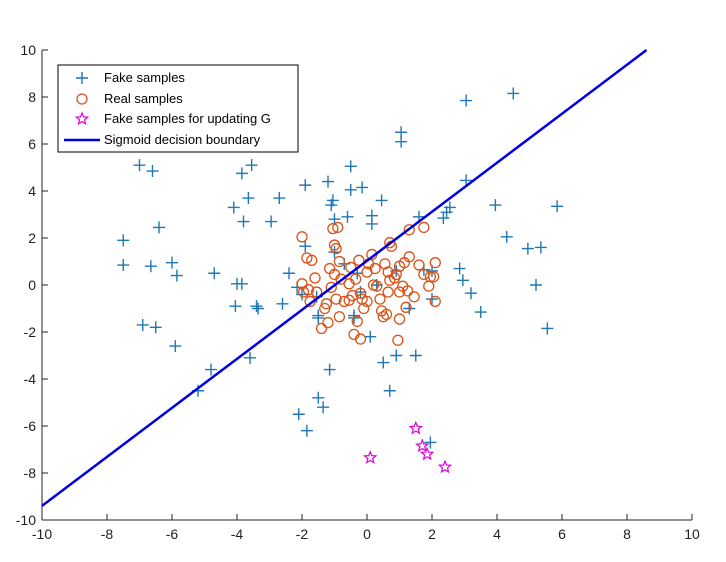 Image resolution: width=726 pixels, height=562 pixels. I want to click on legend-plus-icon, so click(82, 78).